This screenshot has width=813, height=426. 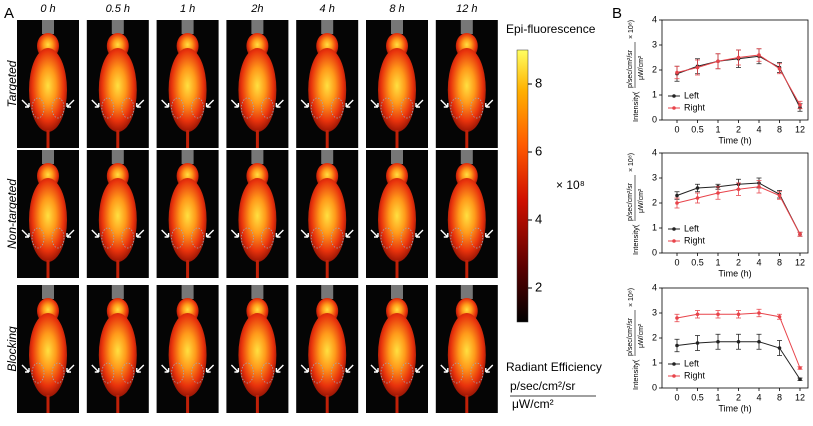 What do you see at coordinates (542, 386) in the screenshot?
I see `colorbar-unit-numerator: p/sec/cm²/sr` at bounding box center [542, 386].